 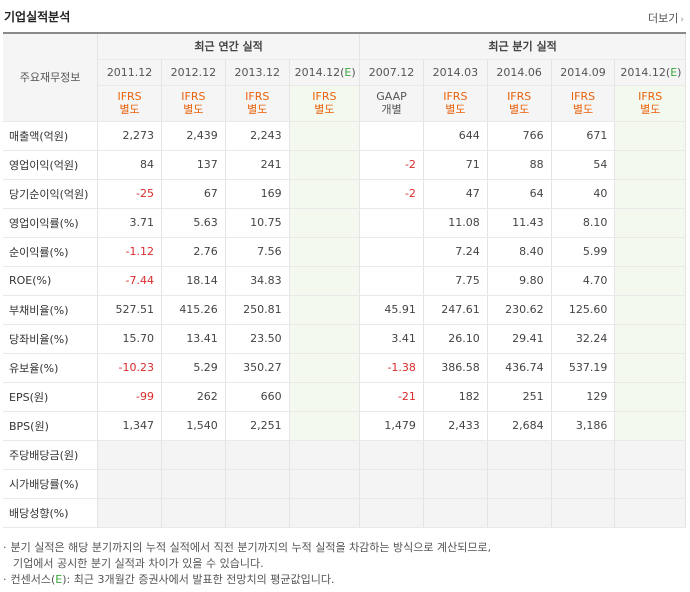 What do you see at coordinates (519, 368) in the screenshot?
I see `table-cell: 436.74` at bounding box center [519, 368].